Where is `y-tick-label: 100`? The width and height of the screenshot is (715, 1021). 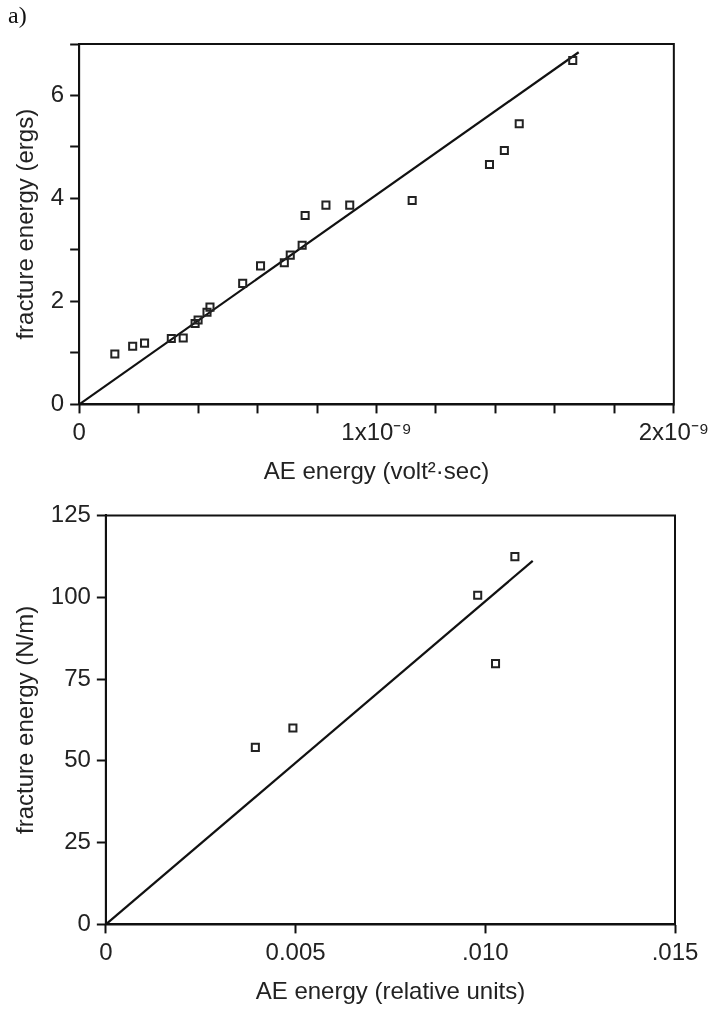 y-tick-label: 100 is located at coordinates (70, 595).